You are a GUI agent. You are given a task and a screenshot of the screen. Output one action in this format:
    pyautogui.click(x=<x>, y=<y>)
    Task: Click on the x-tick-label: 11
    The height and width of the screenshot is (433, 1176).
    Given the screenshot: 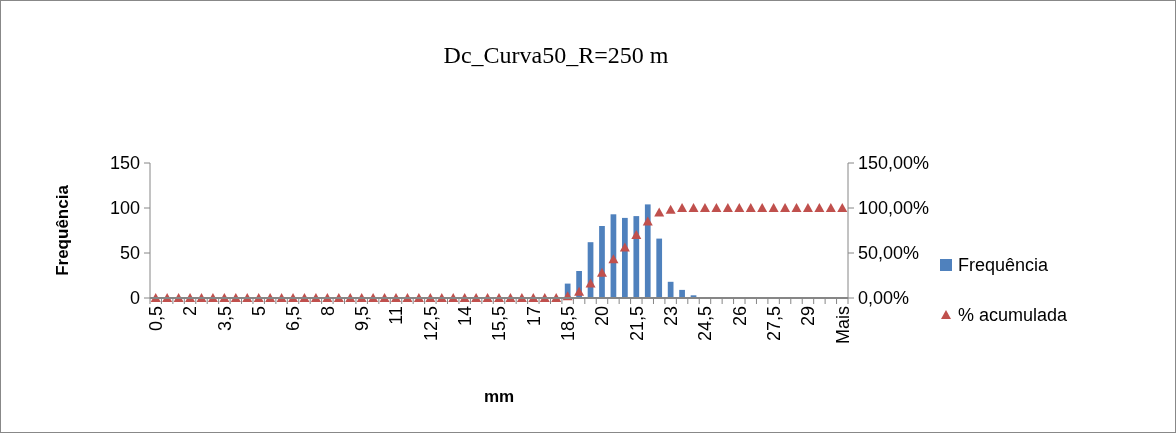 What is the action you would take?
    pyautogui.click(x=396, y=315)
    